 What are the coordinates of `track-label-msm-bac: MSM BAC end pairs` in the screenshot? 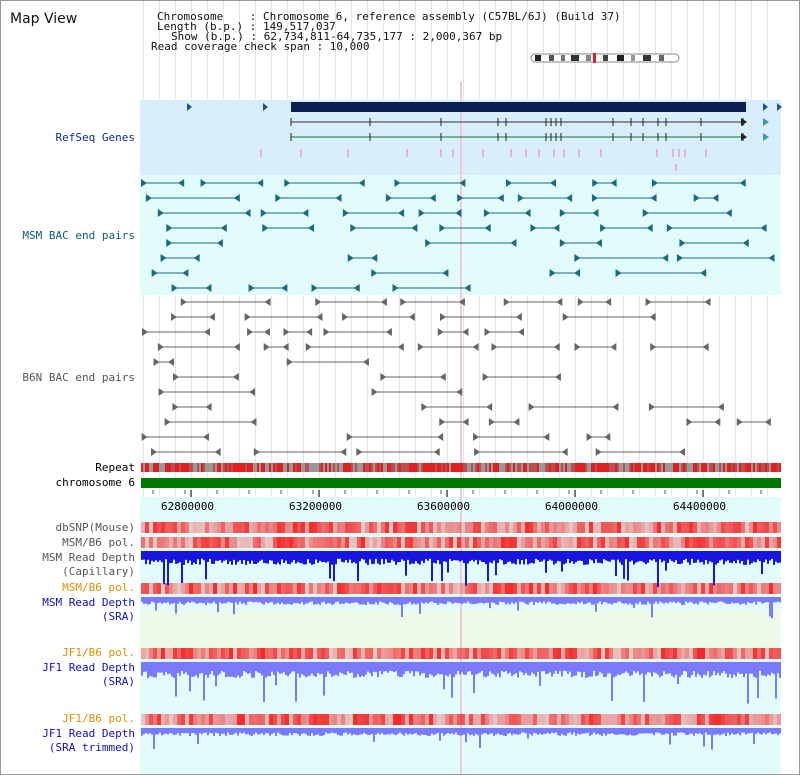 It's located at (78, 235).